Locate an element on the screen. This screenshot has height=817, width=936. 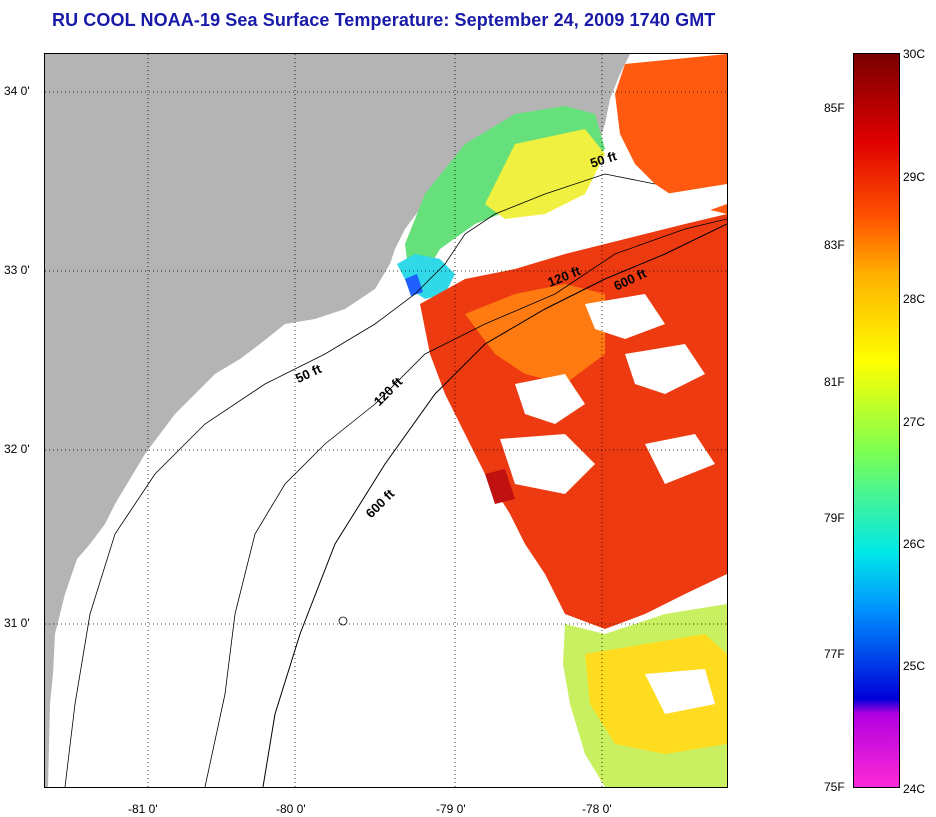
colorbar-f-77: 77F is located at coordinates (834, 654).